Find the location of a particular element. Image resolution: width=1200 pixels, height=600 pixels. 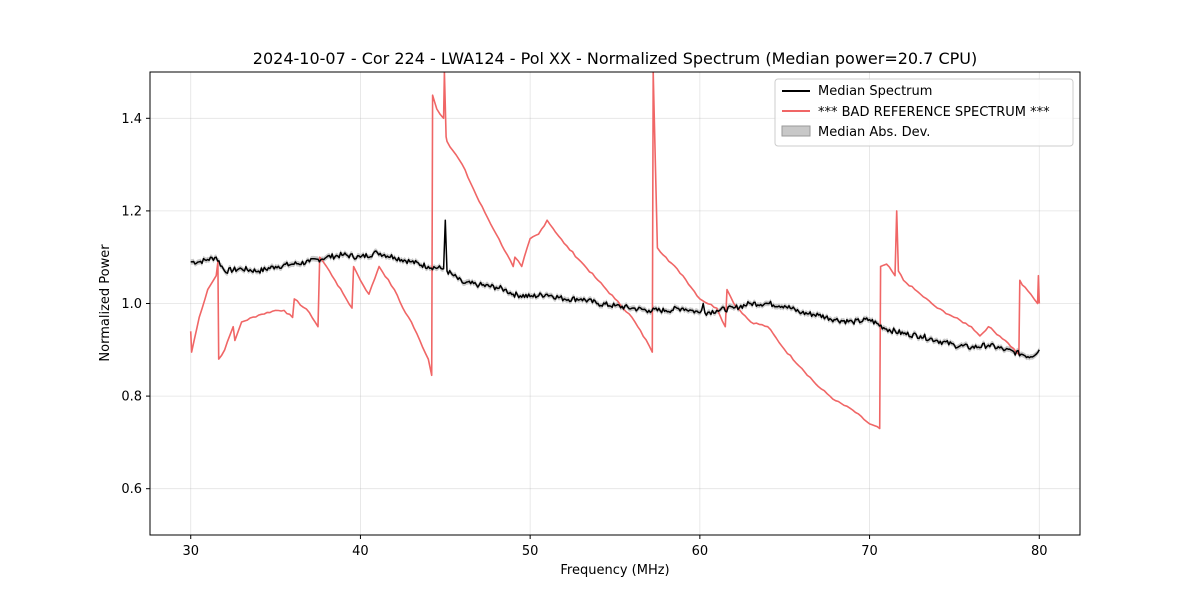

y-tick-label: 1.0 is located at coordinates (131, 304).